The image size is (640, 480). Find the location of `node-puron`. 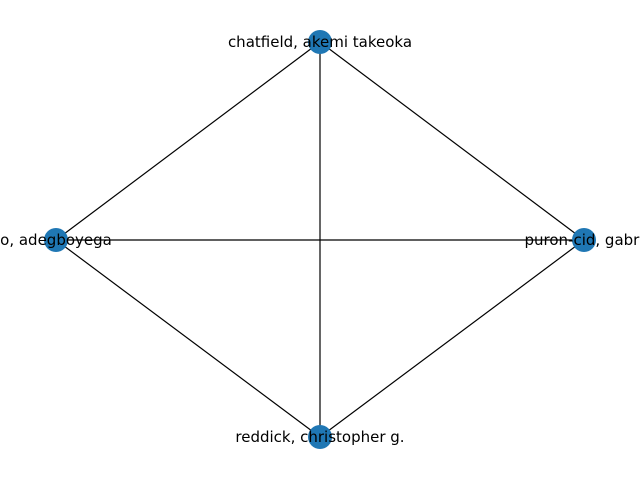

node-puron is located at coordinates (584, 240).